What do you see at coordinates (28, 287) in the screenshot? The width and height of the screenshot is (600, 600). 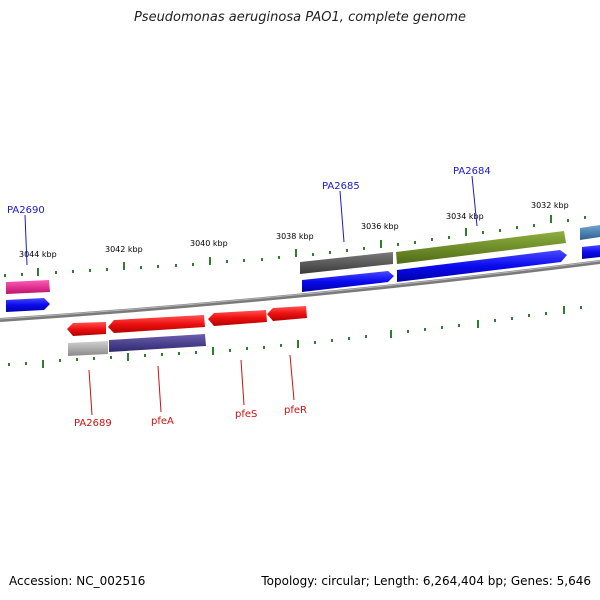 I see `gene-feature-PA2690-top` at bounding box center [28, 287].